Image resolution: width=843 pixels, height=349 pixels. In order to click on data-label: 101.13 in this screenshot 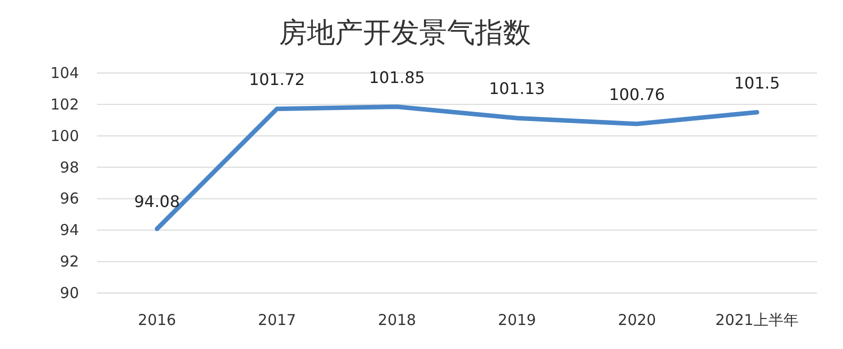, I will do `click(517, 88)`.